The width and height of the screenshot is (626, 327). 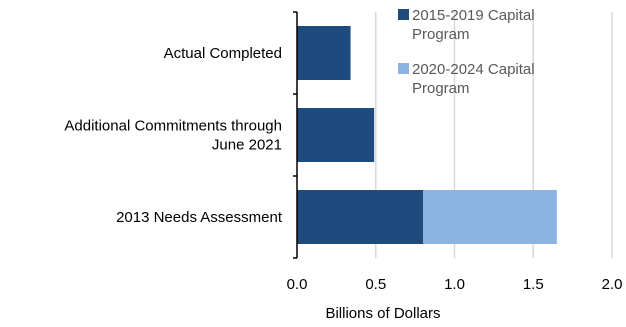 I want to click on x-tick-label: 0.5, so click(x=375, y=284).